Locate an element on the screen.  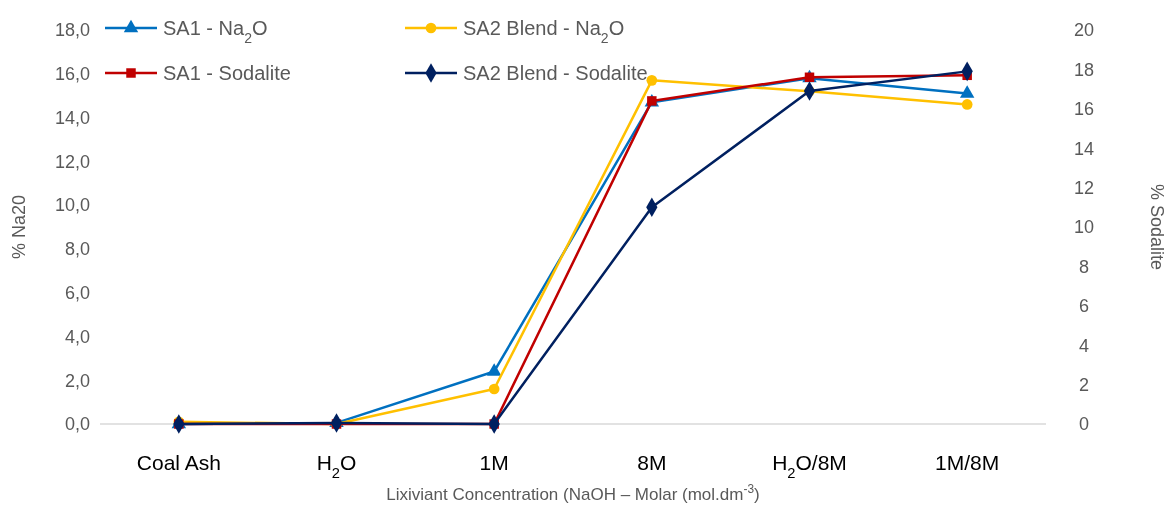
legend-label: SA1 - Sodalite is located at coordinates (227, 73).